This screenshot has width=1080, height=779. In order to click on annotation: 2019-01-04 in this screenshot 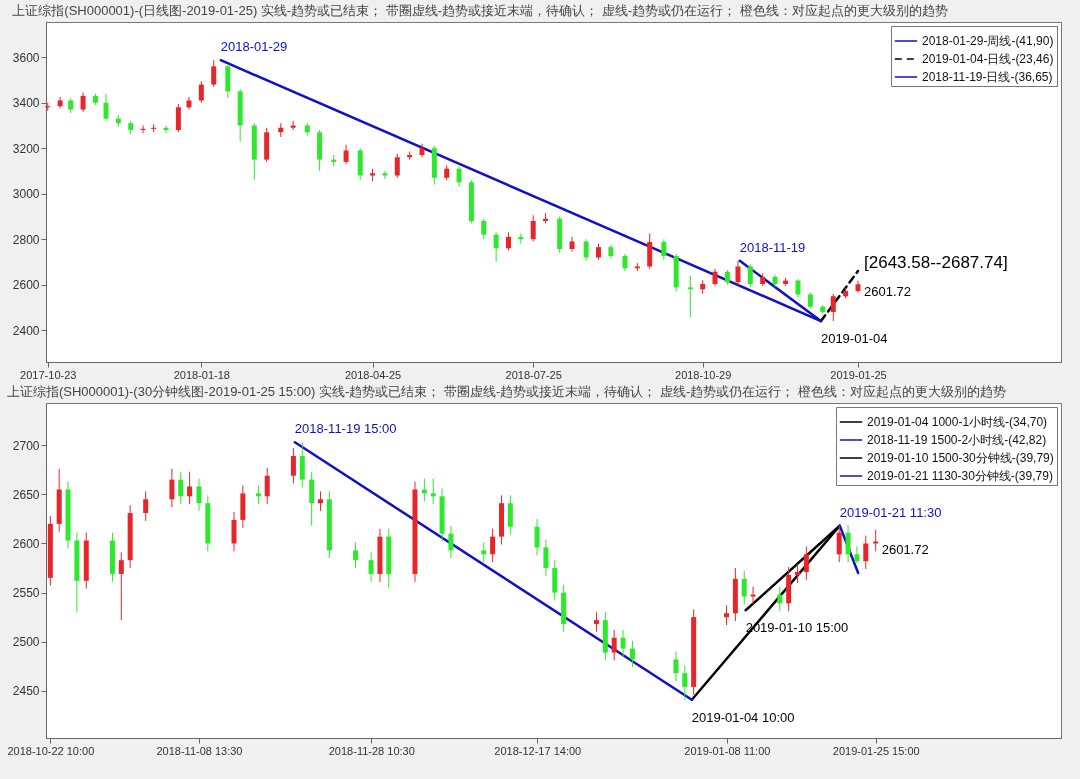, I will do `click(854, 339)`.